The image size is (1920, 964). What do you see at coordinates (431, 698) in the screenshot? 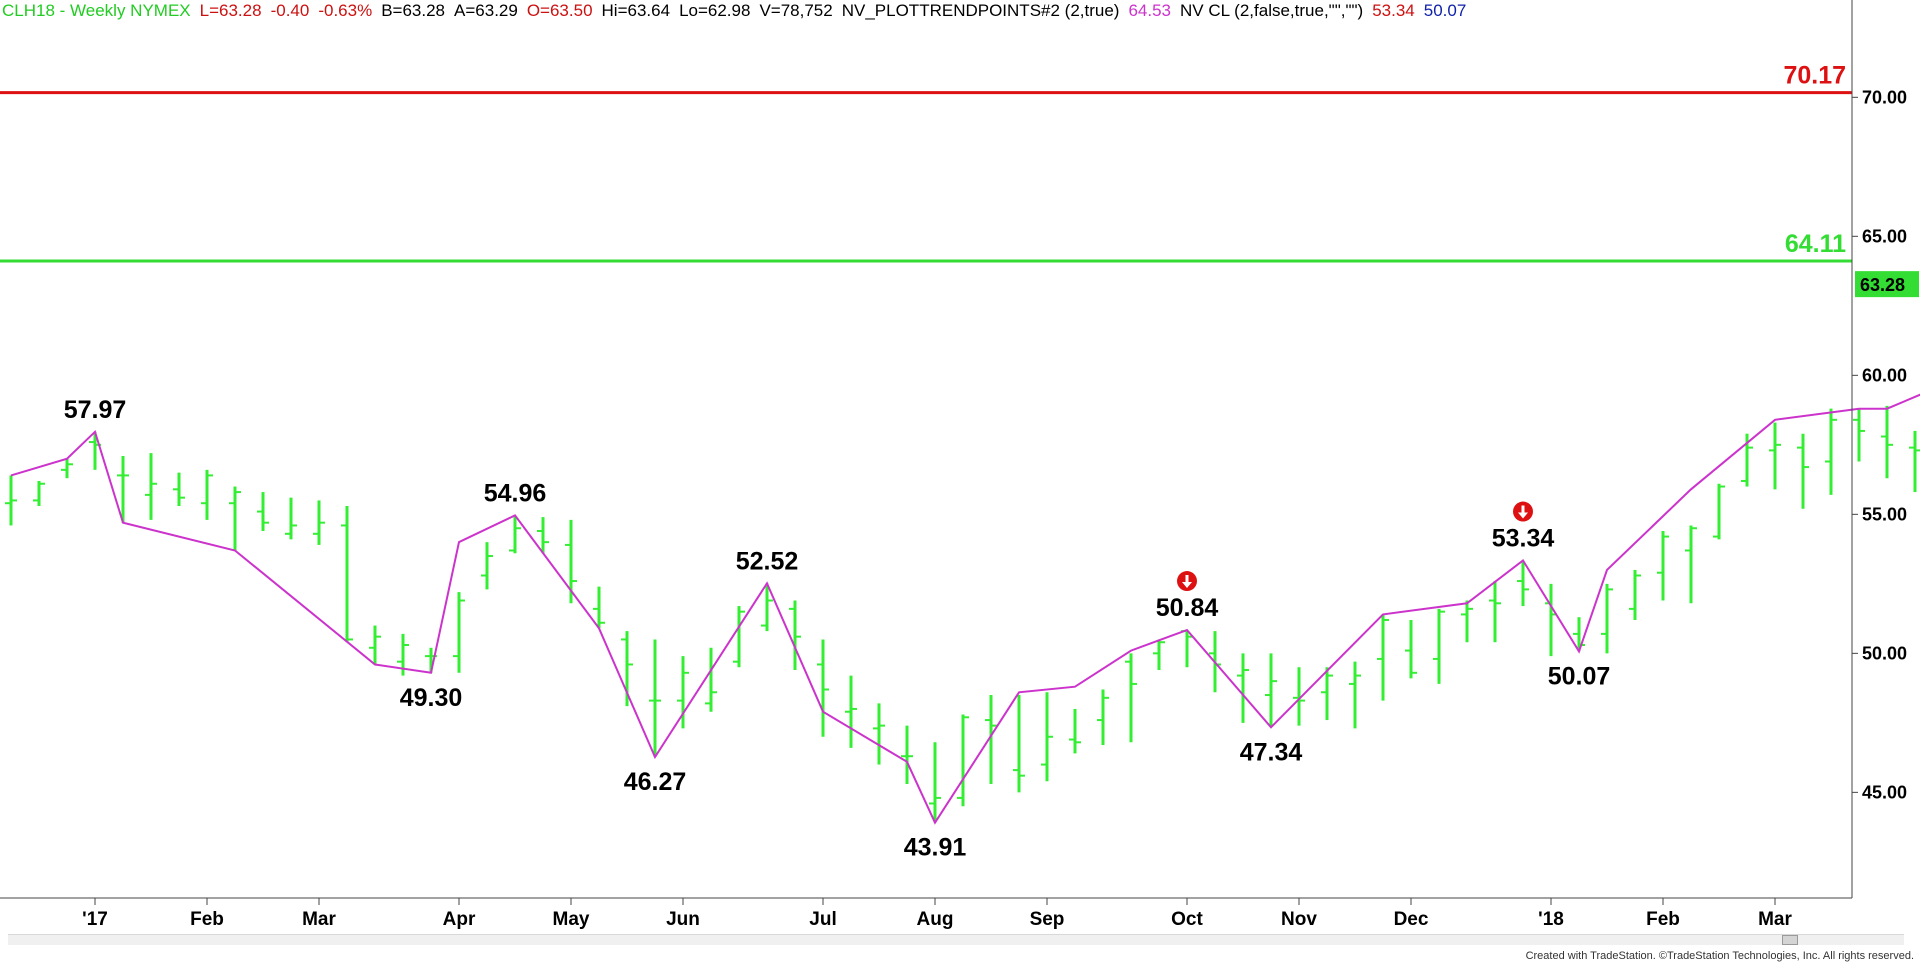
I see `pivot-label: 49.30` at bounding box center [431, 698].